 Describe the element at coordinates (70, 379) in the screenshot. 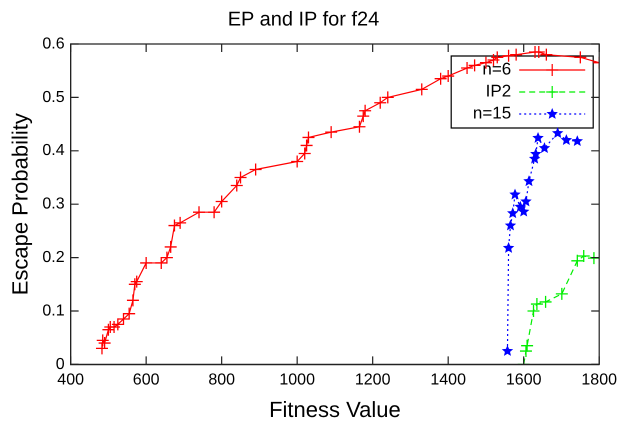

I see `x-tick-label: 400` at that location.